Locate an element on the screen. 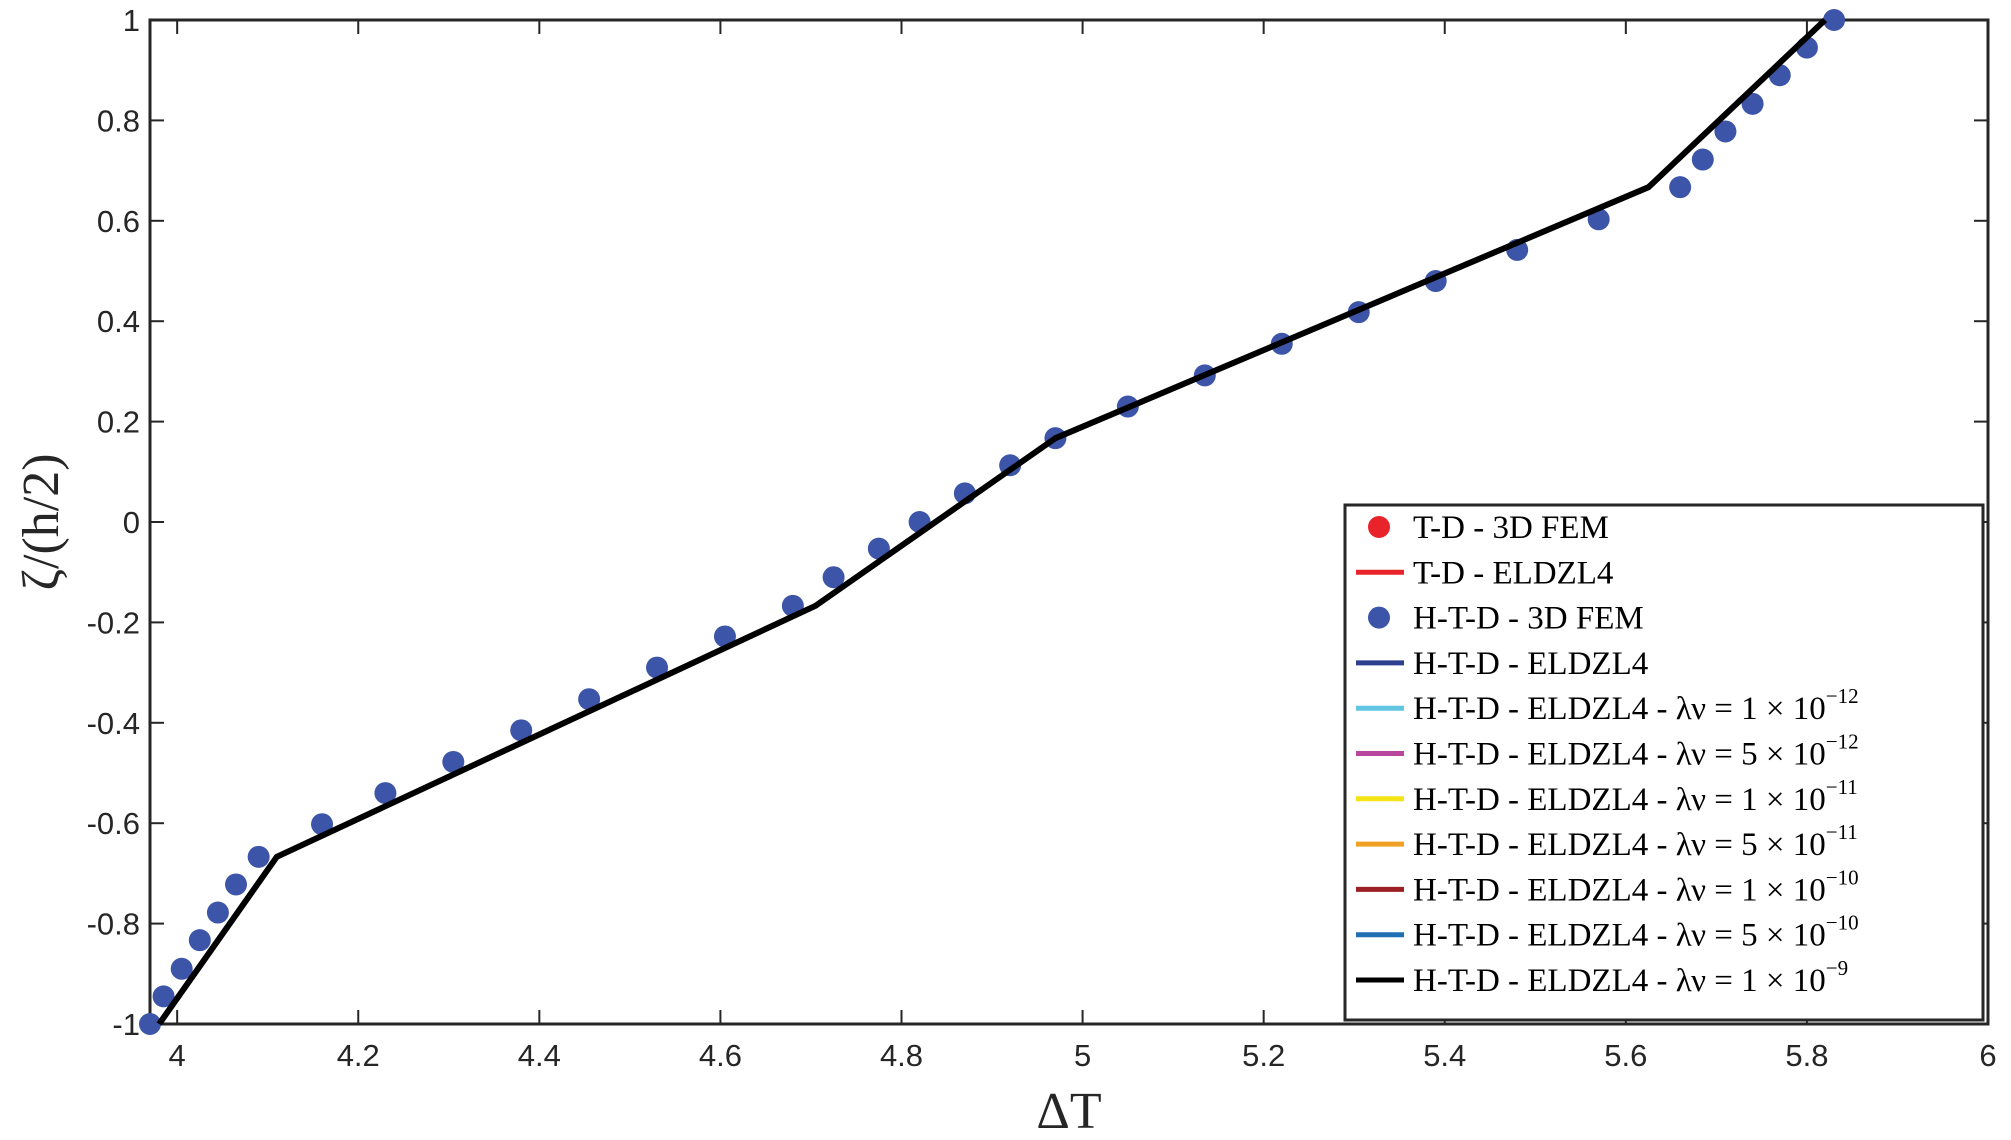 This screenshot has width=2011, height=1140. x-tick-label: 5.6 is located at coordinates (1625, 1055).